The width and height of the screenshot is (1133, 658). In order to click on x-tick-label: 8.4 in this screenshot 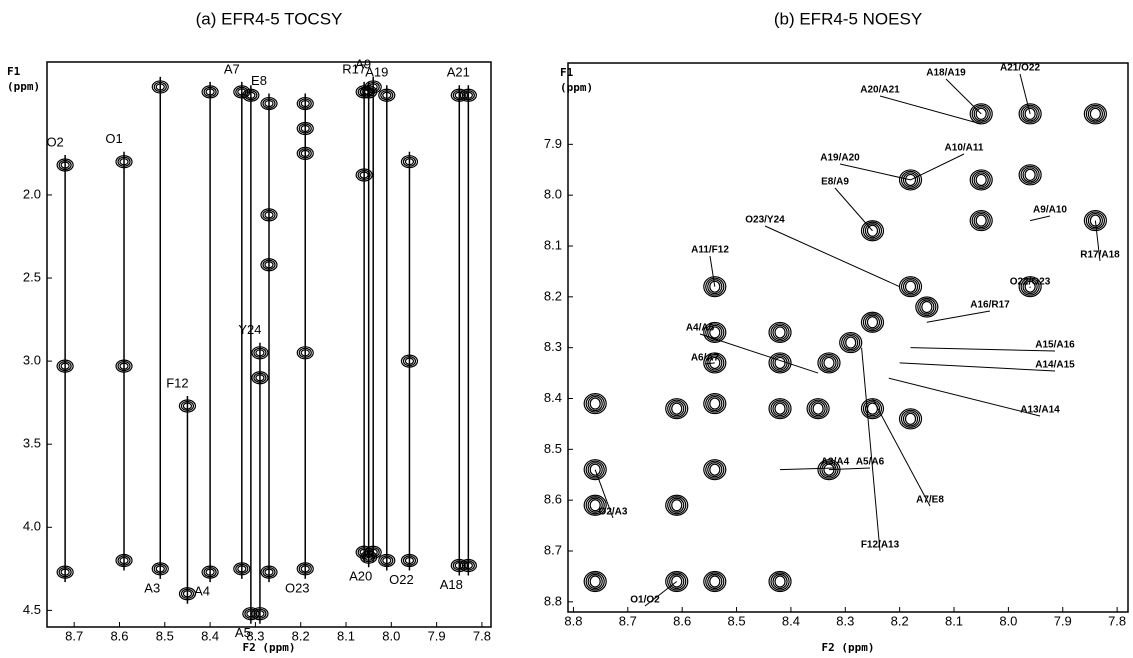, I will do `click(210, 635)`.